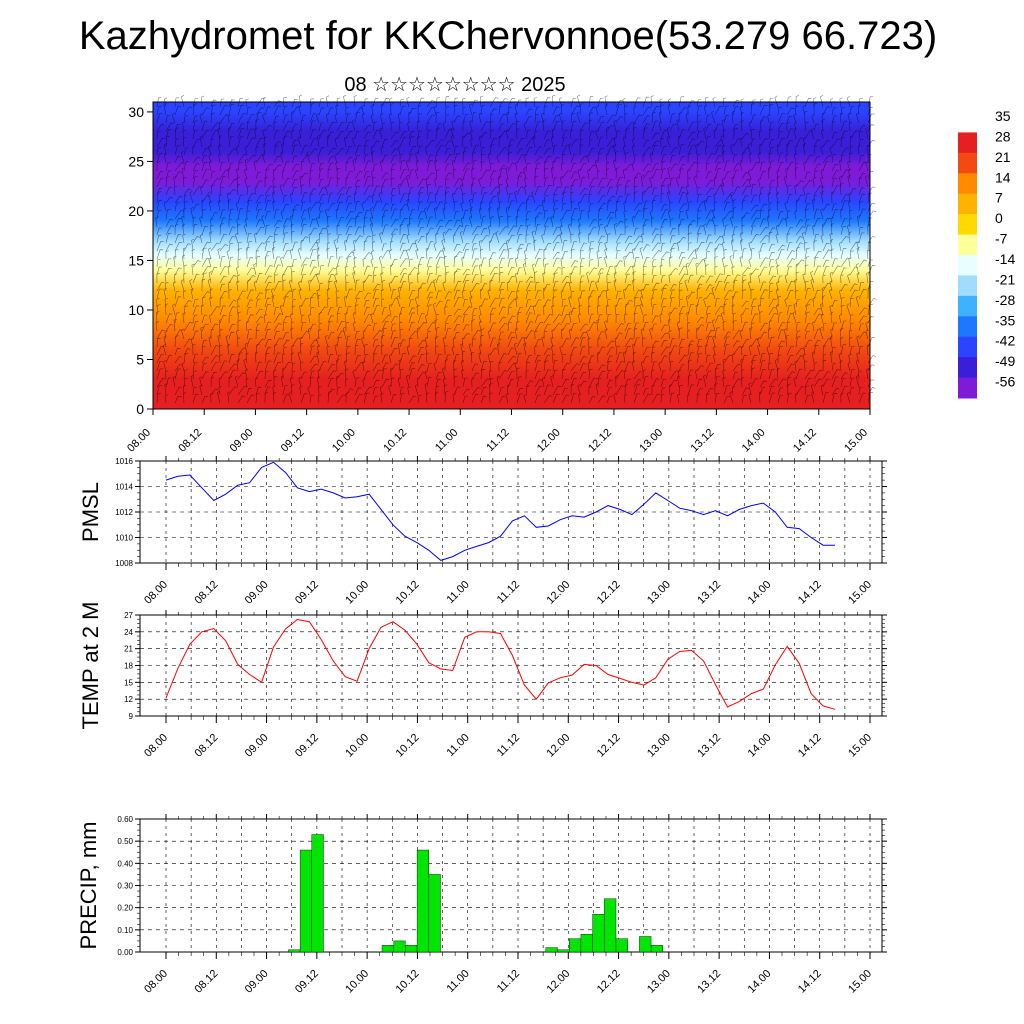 Image resolution: width=1024 pixels, height=1024 pixels. Describe the element at coordinates (999, 218) in the screenshot. I see `colorbar-label: 0` at that location.